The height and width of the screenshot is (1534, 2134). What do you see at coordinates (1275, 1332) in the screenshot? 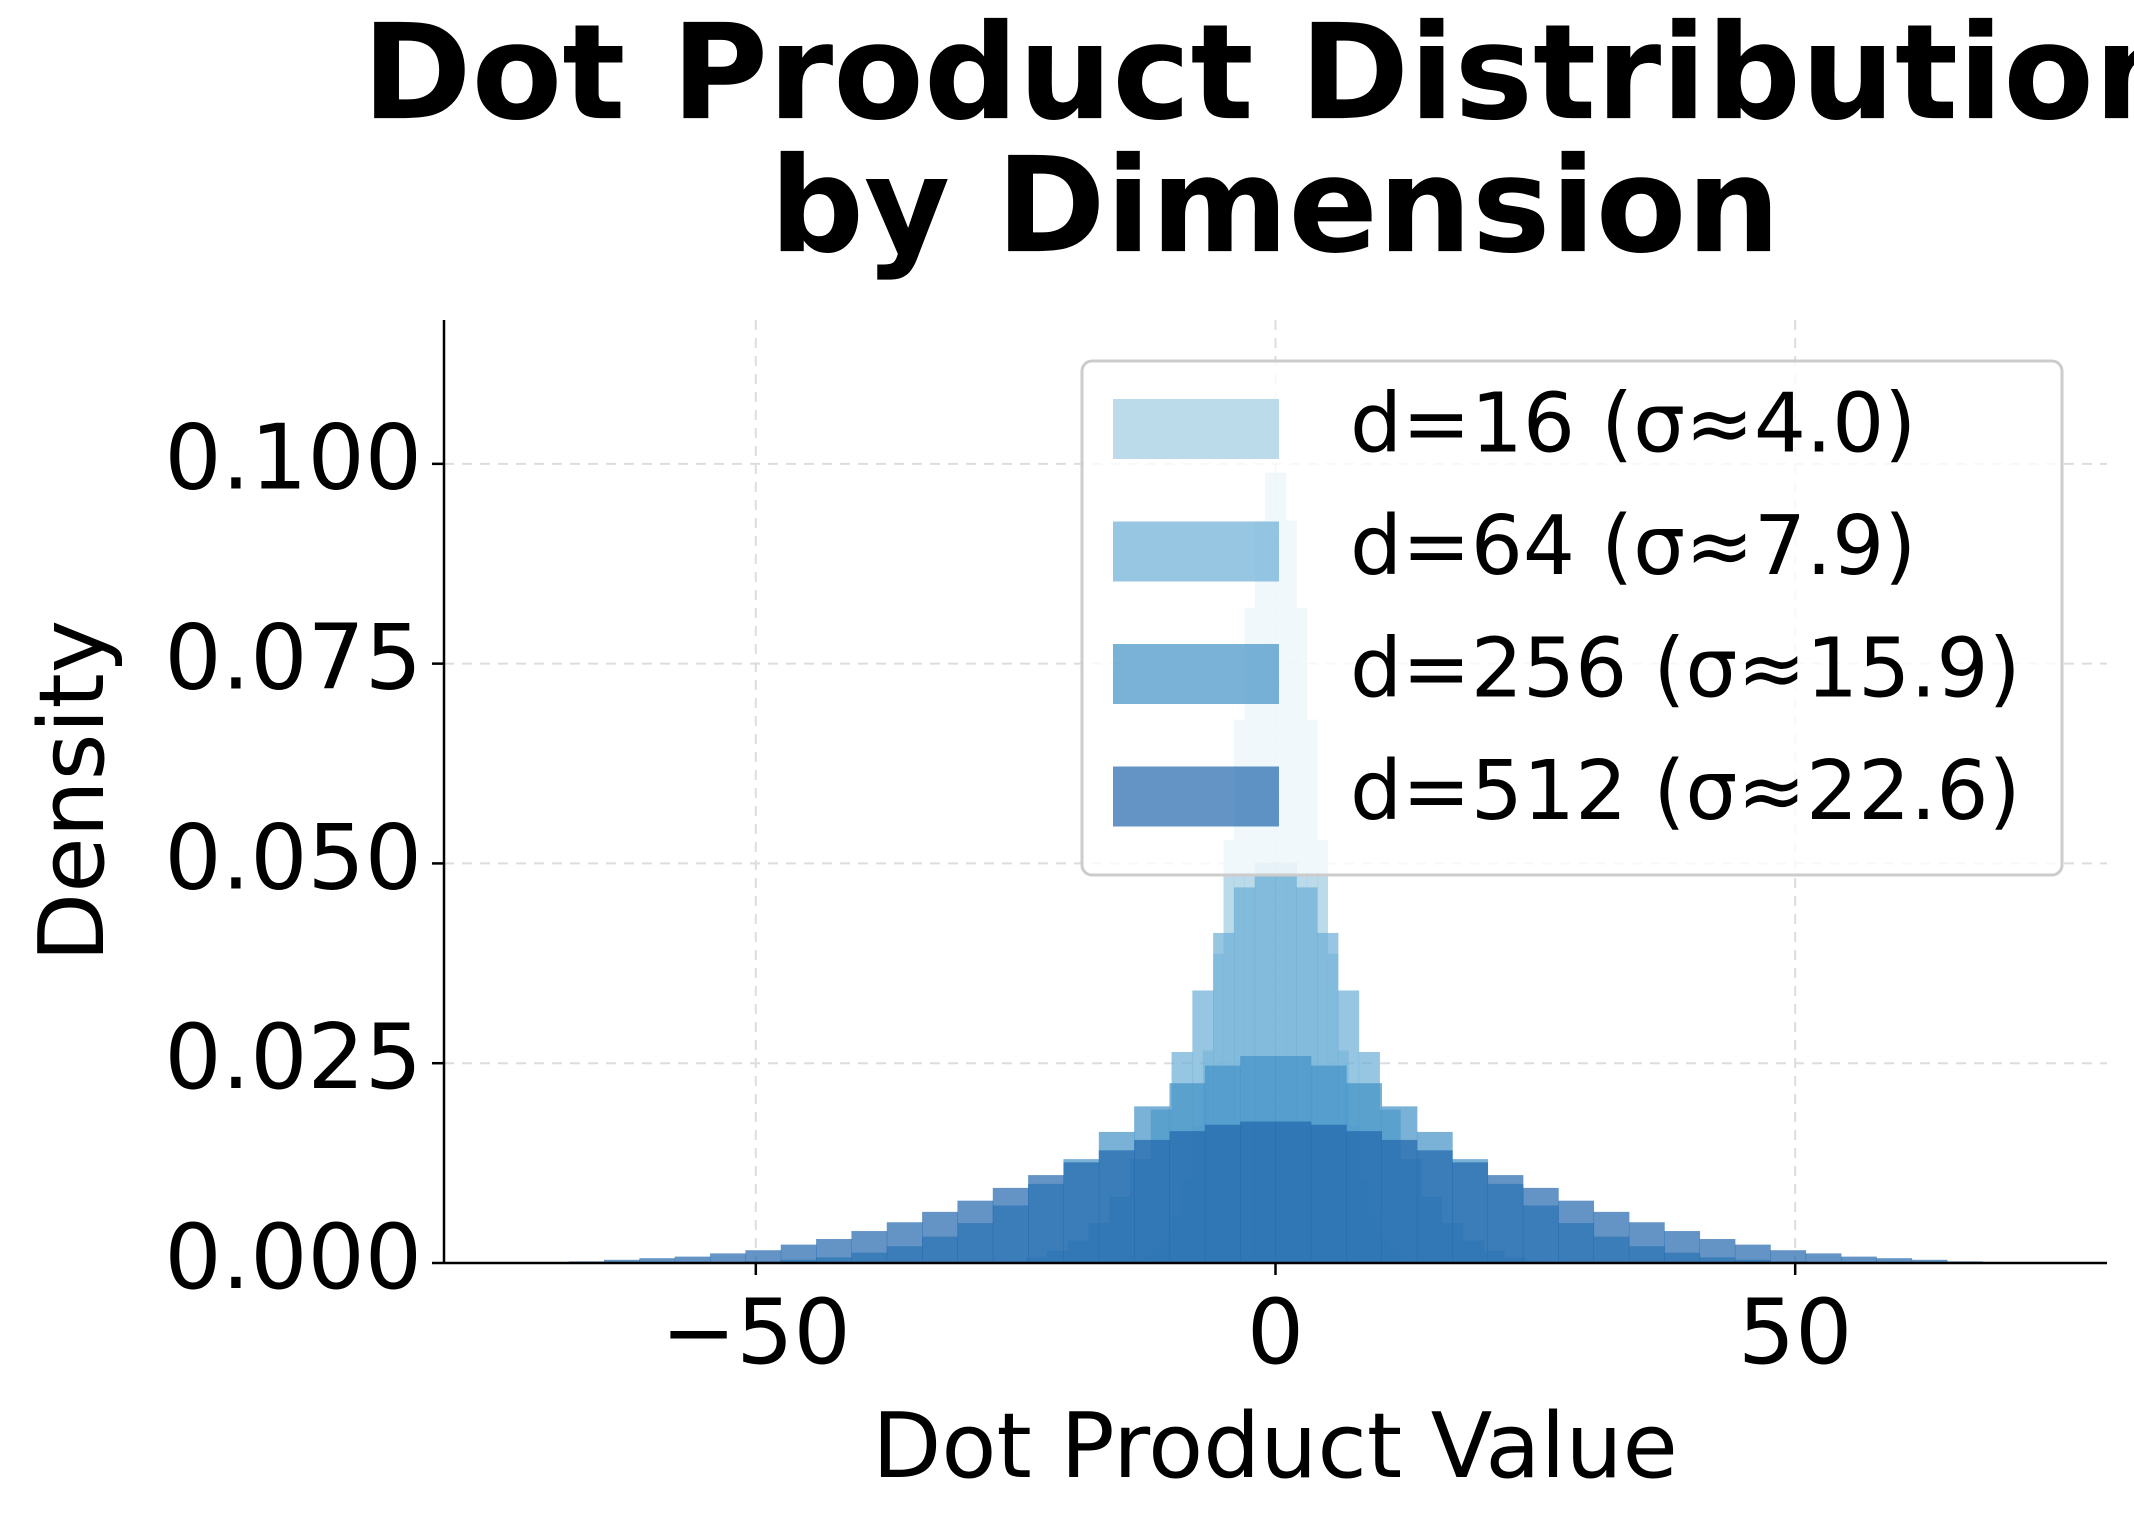
I see `x-tick-label: 0` at bounding box center [1275, 1332].